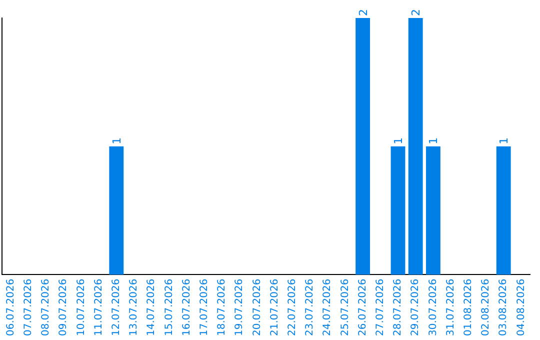 This screenshot has height=340, width=540. Describe the element at coordinates (274, 307) in the screenshot. I see `x-tick-label: 21.07.2026` at that location.